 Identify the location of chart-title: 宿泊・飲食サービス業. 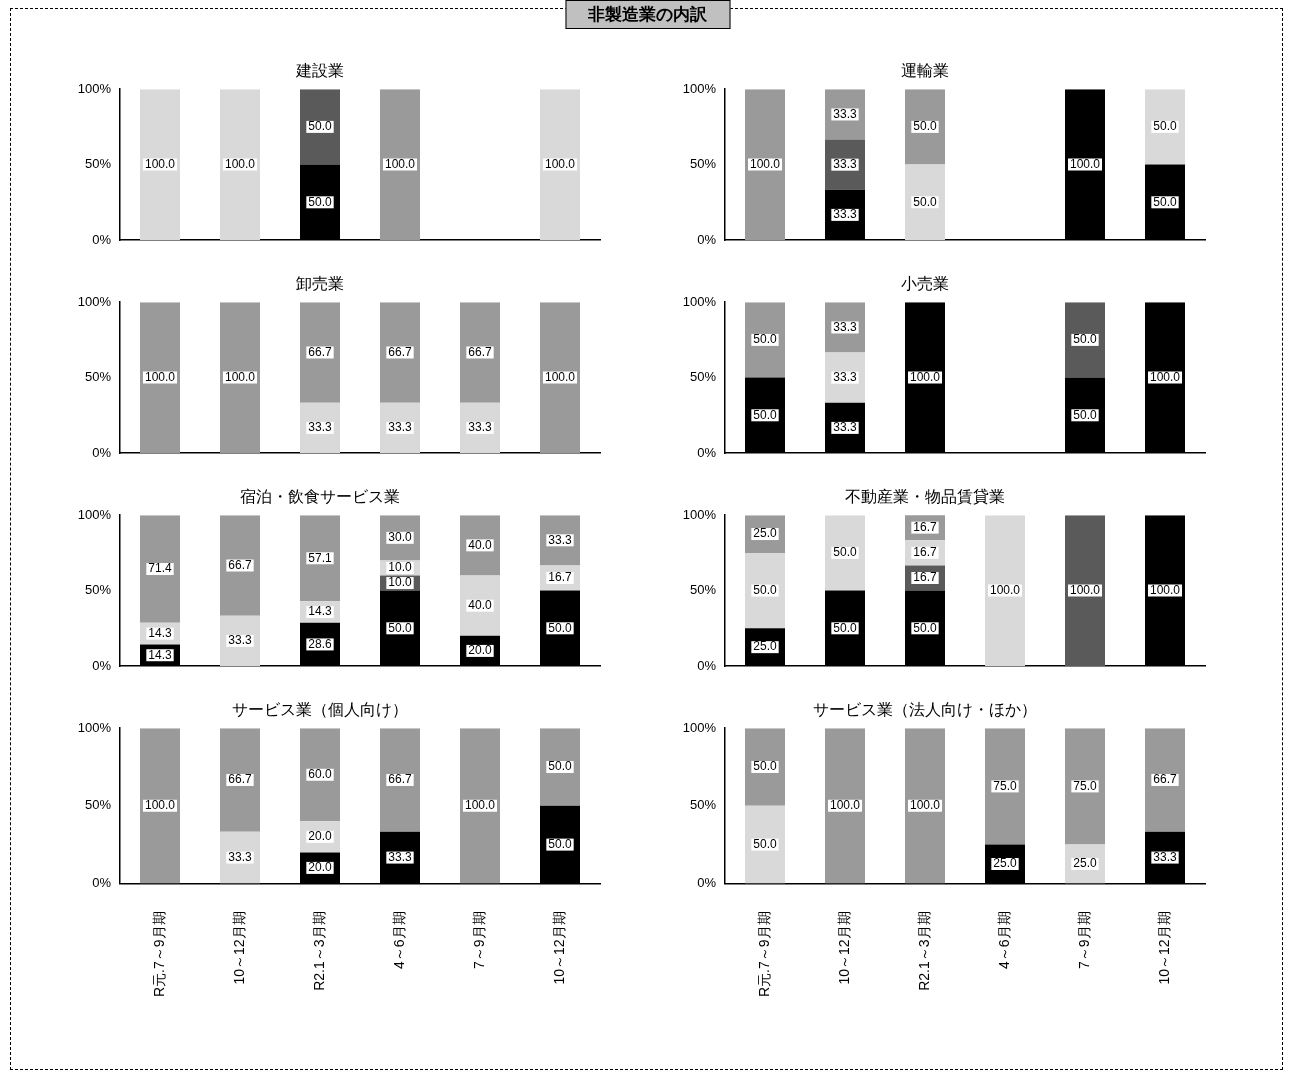
(320, 497).